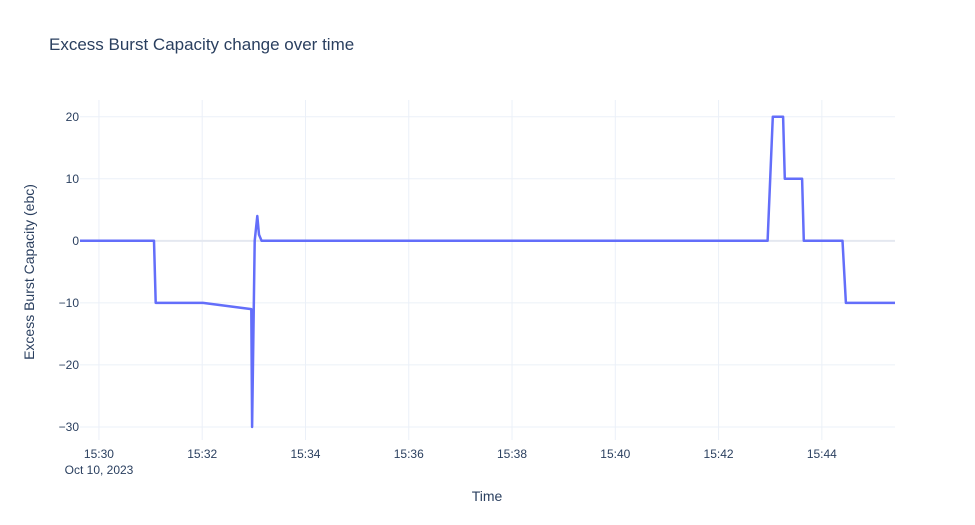  Describe the element at coordinates (305, 454) in the screenshot. I see `x-tick-label: 15:34` at that location.